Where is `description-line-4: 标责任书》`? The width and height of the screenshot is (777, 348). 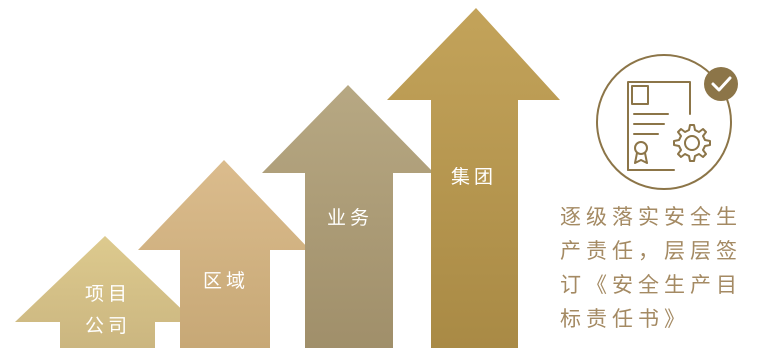
description-line-4: 标责任书》 is located at coordinates (625, 319).